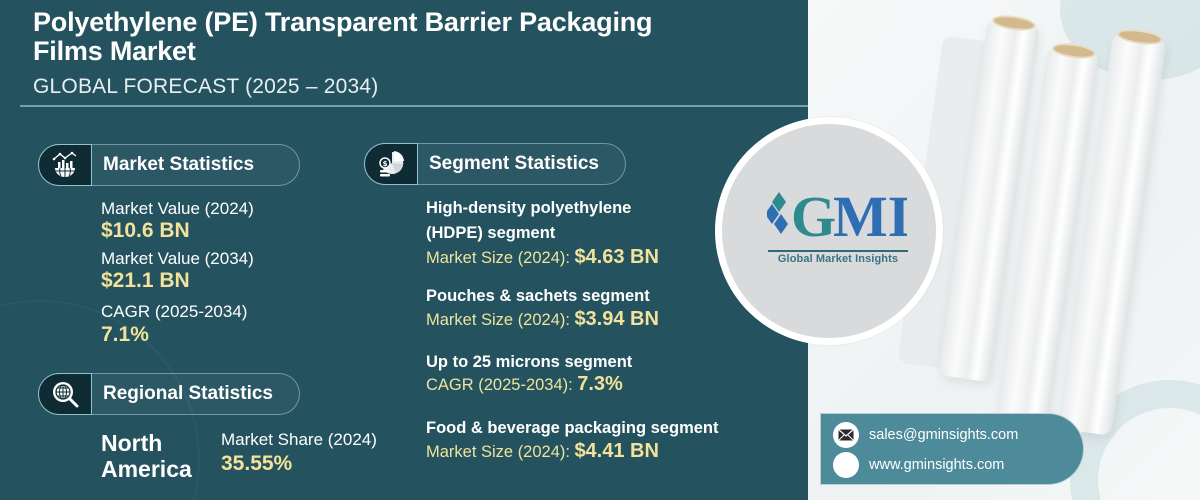  Describe the element at coordinates (125, 334) in the screenshot. I see `cagr-value: 7.1%` at that location.